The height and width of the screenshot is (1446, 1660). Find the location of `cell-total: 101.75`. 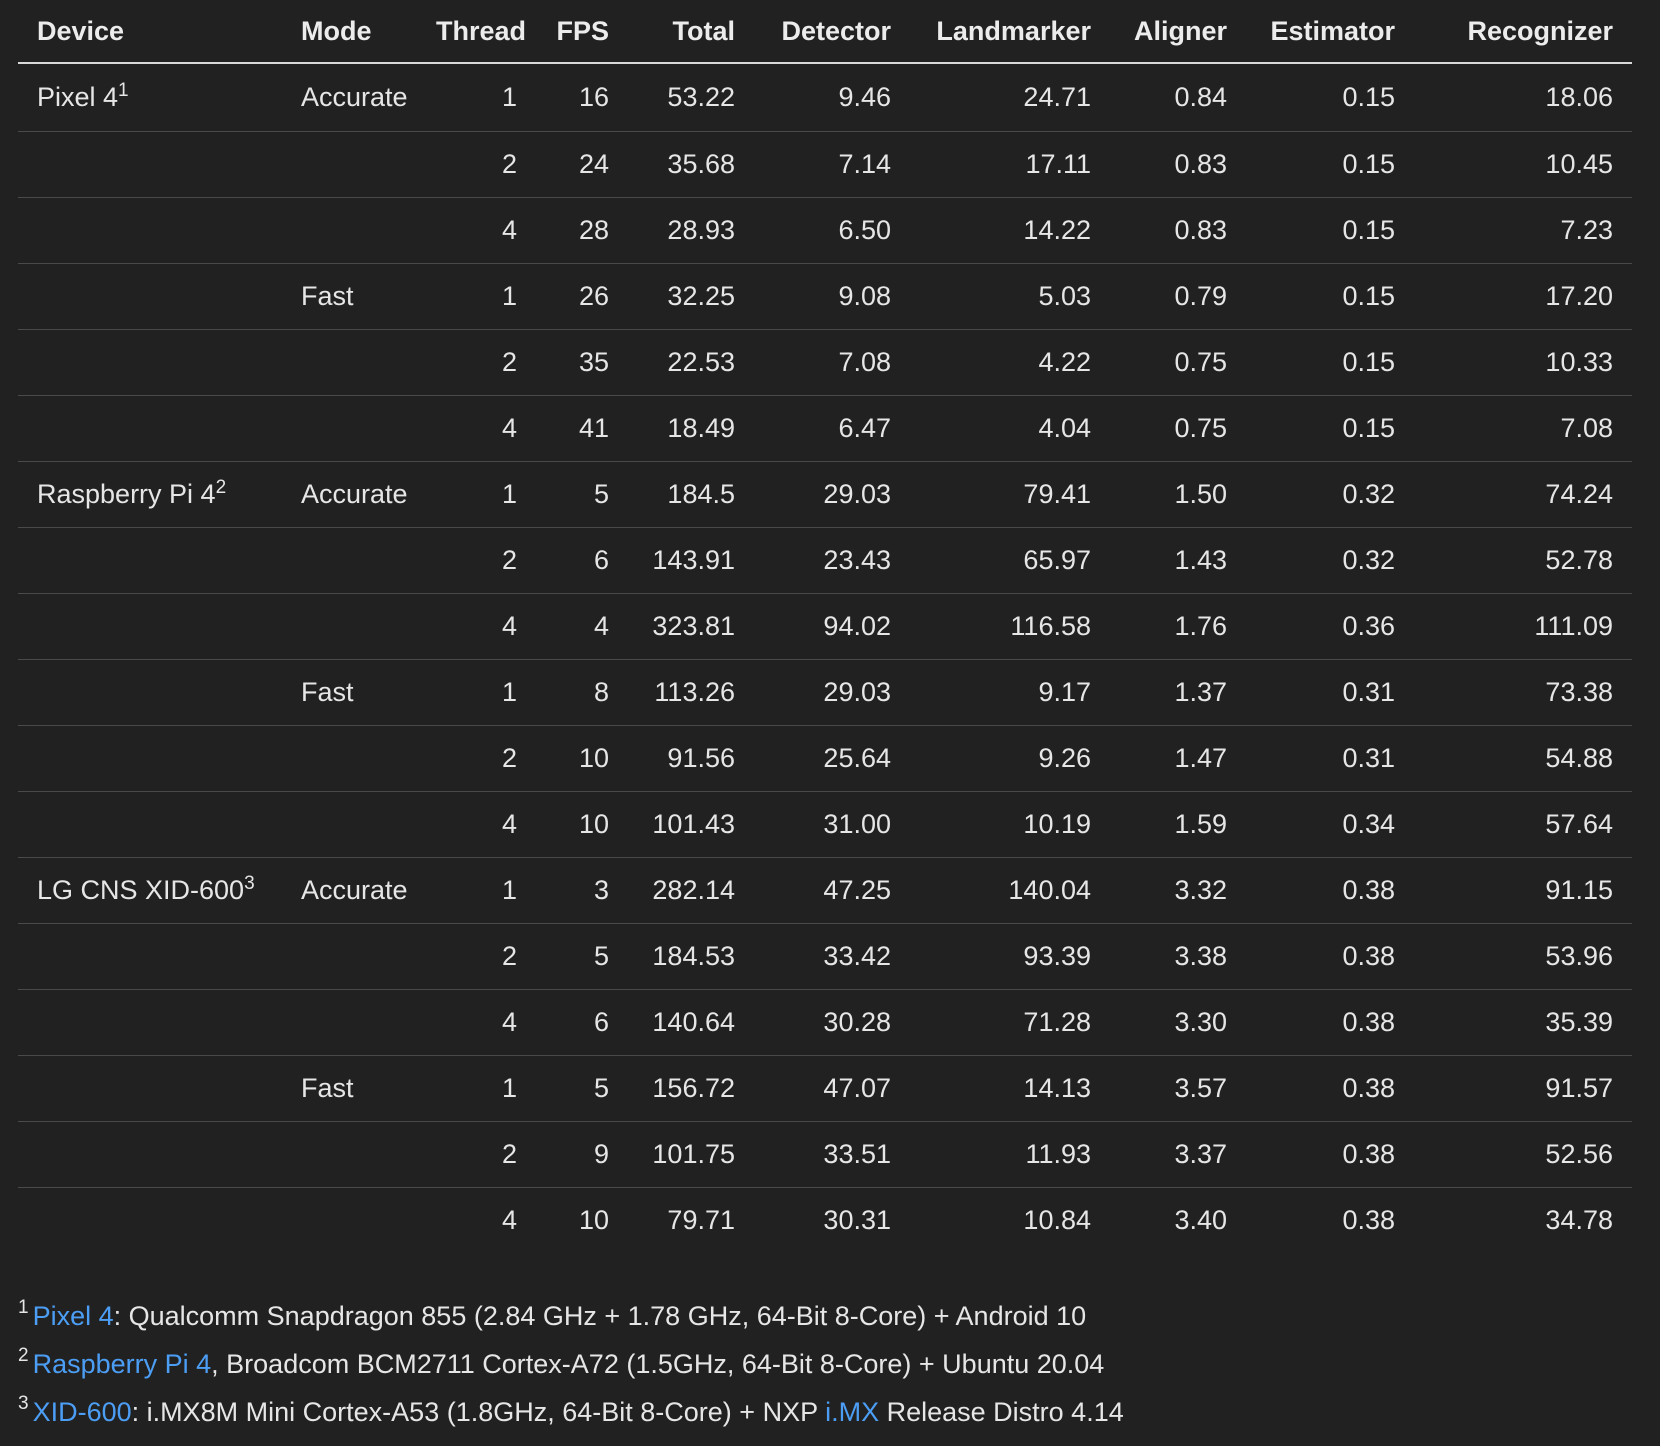

cell-total: 101.75 is located at coordinates (691, 1154).